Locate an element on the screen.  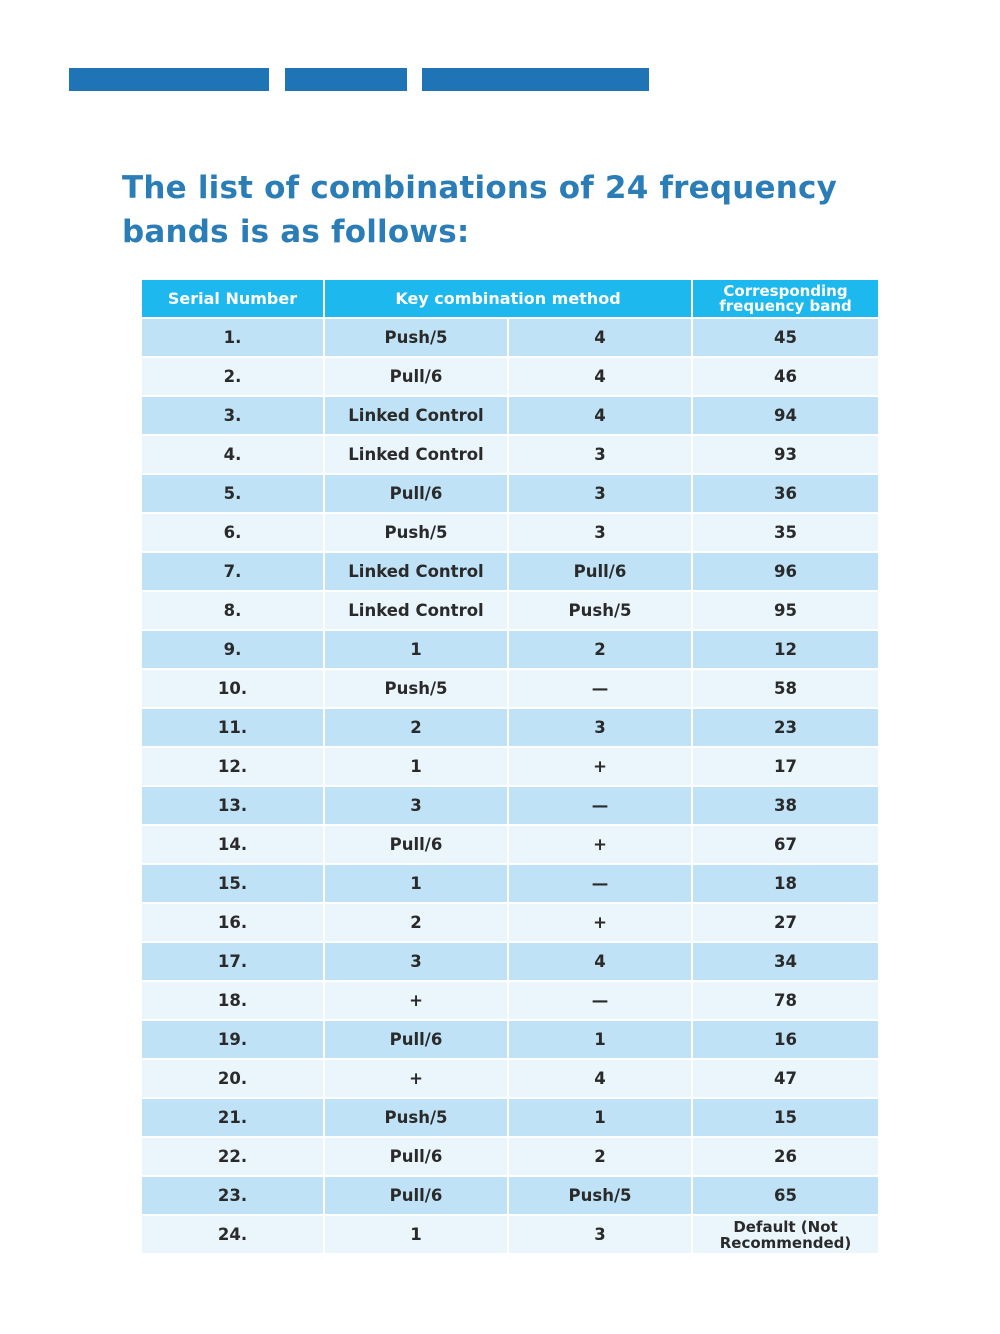
cell-serial-number: 22. is located at coordinates (233, 1157).